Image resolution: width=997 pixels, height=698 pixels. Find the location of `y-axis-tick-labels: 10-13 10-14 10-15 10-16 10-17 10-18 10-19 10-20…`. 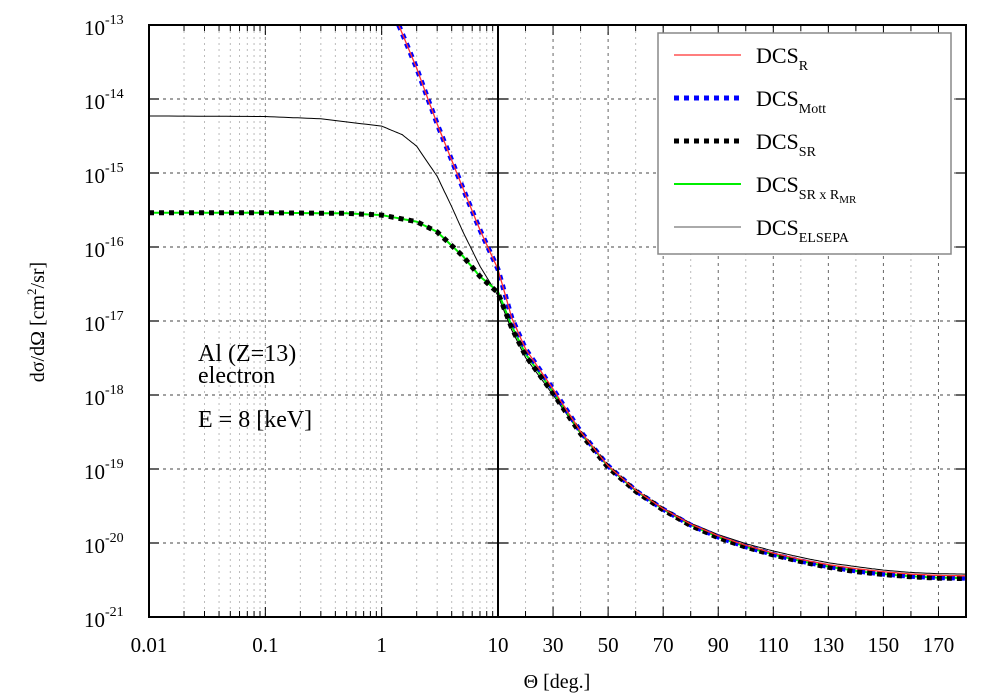

y-axis-tick-labels: 10-13 10-14 10-15 10-16 10-17 10-18 10-19 10-20… is located at coordinates (104, 322).